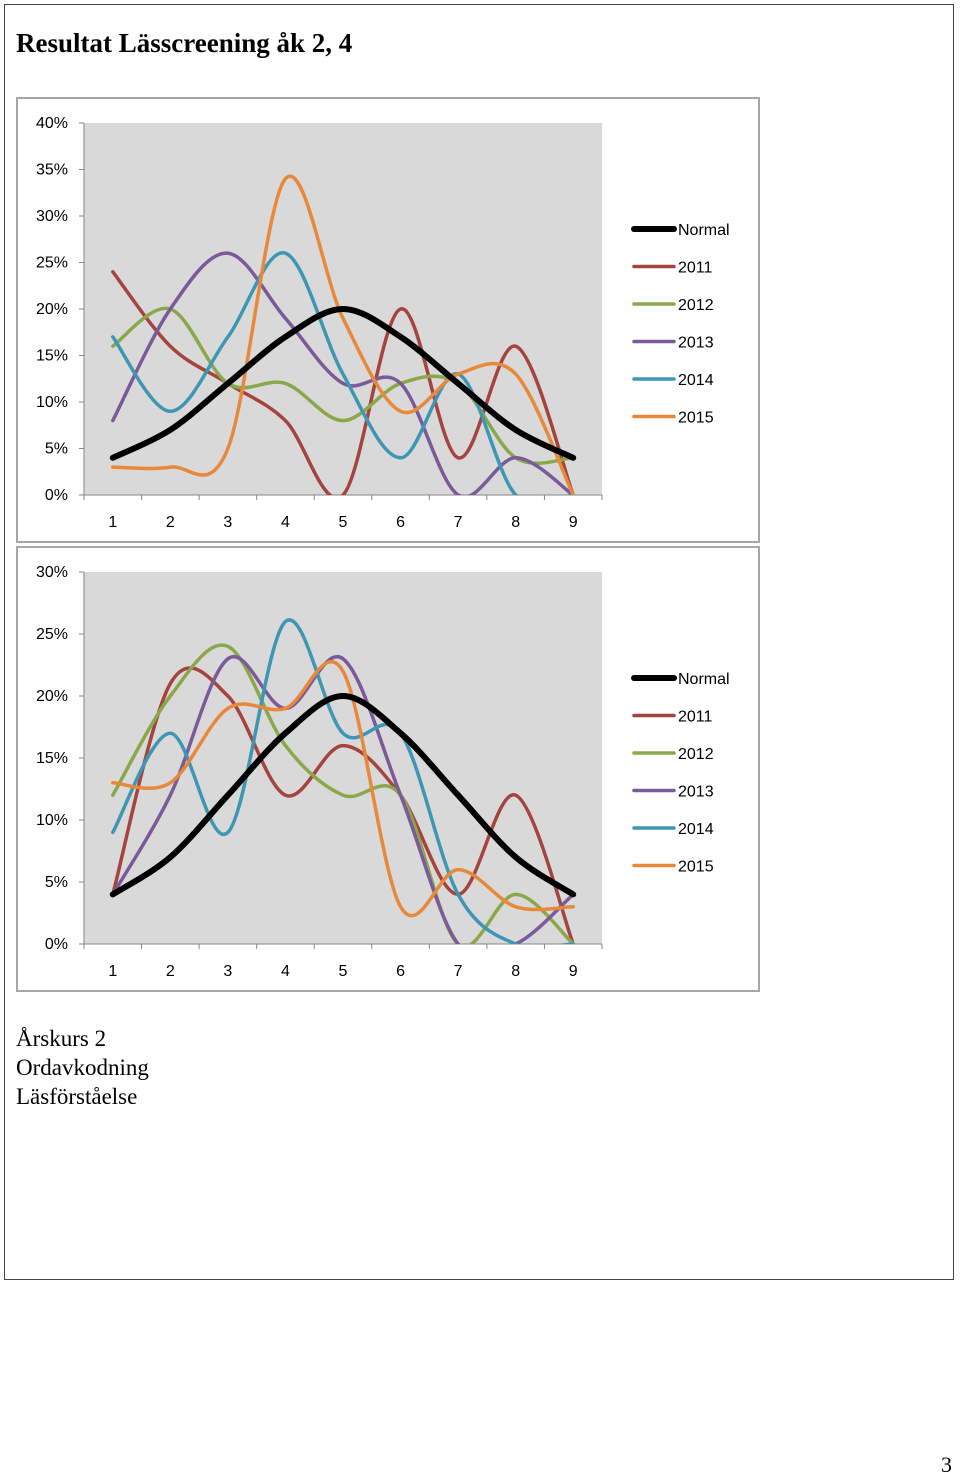 This screenshot has height=1480, width=960. What do you see at coordinates (946, 1464) in the screenshot?
I see `page-number: 3` at bounding box center [946, 1464].